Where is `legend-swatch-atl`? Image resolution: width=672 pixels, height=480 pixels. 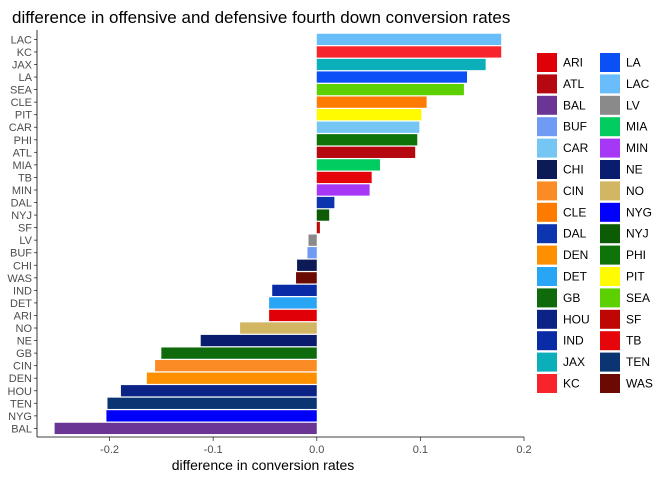
legend-swatch-atl is located at coordinates (547, 84).